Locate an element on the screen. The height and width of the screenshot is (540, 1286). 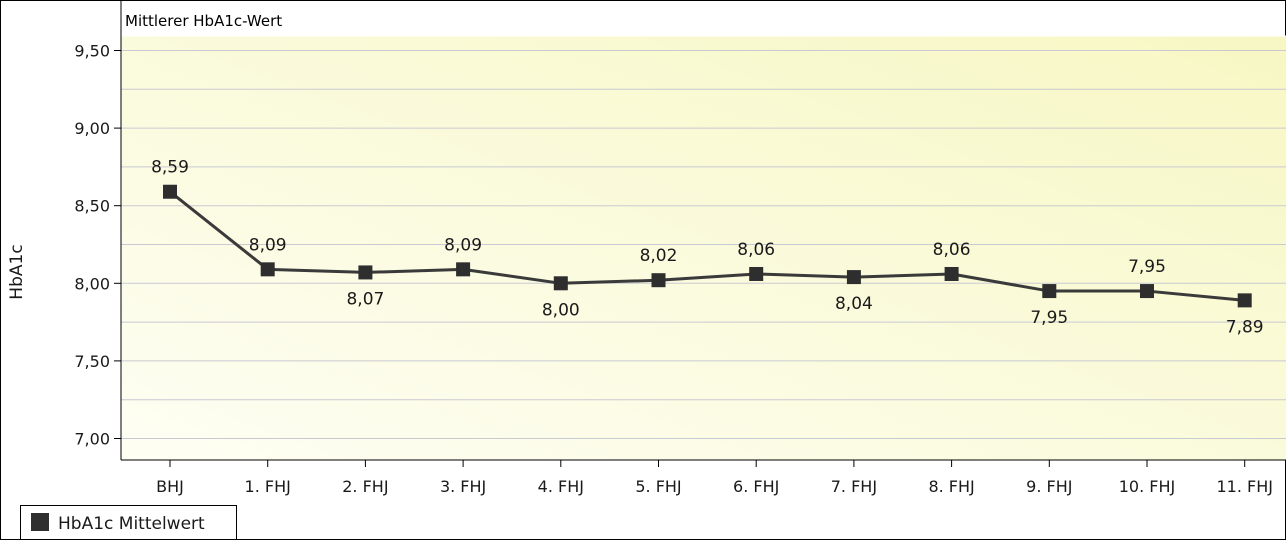
x-tick-label: 3. FHJ is located at coordinates (463, 486).